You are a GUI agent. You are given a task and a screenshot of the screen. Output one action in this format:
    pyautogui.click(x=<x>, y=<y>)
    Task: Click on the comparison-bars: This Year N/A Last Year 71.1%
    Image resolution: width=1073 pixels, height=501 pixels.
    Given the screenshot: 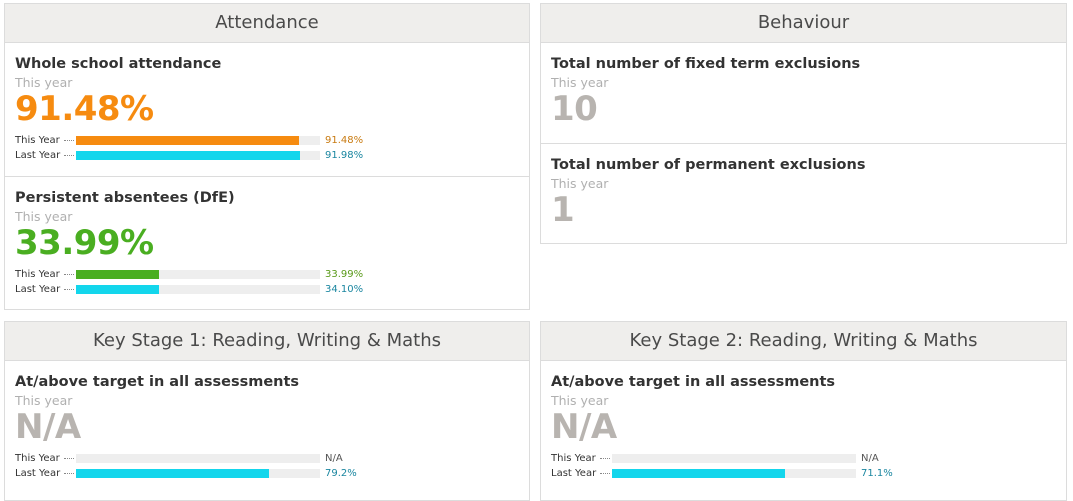 What is the action you would take?
    pyautogui.click(x=803, y=466)
    